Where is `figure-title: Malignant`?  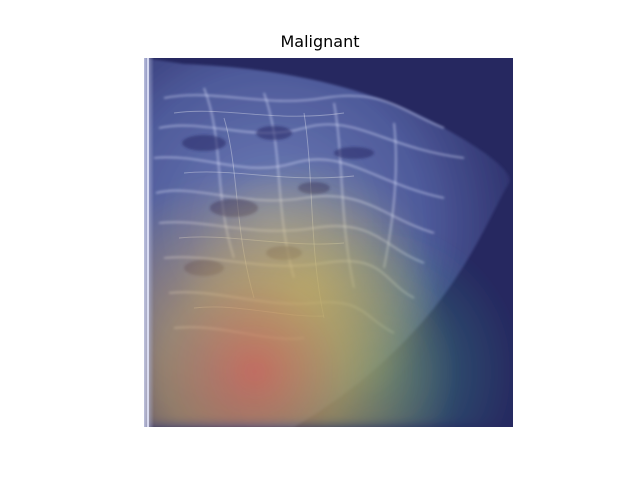 figure-title: Malignant is located at coordinates (320, 42).